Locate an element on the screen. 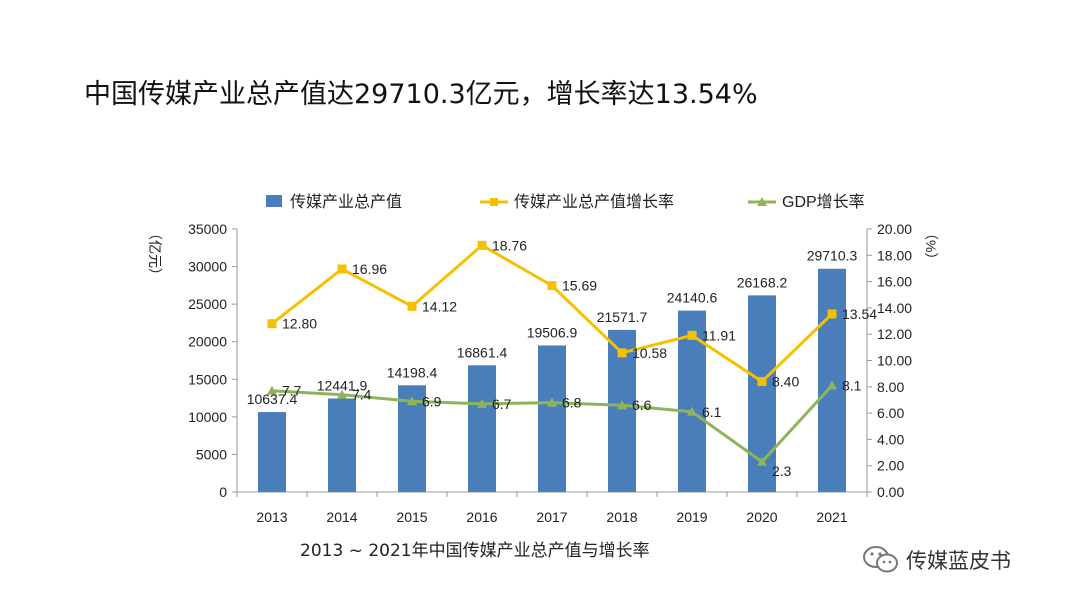 The image size is (1080, 608). y-right-tick-label: 18.00 is located at coordinates (894, 255).